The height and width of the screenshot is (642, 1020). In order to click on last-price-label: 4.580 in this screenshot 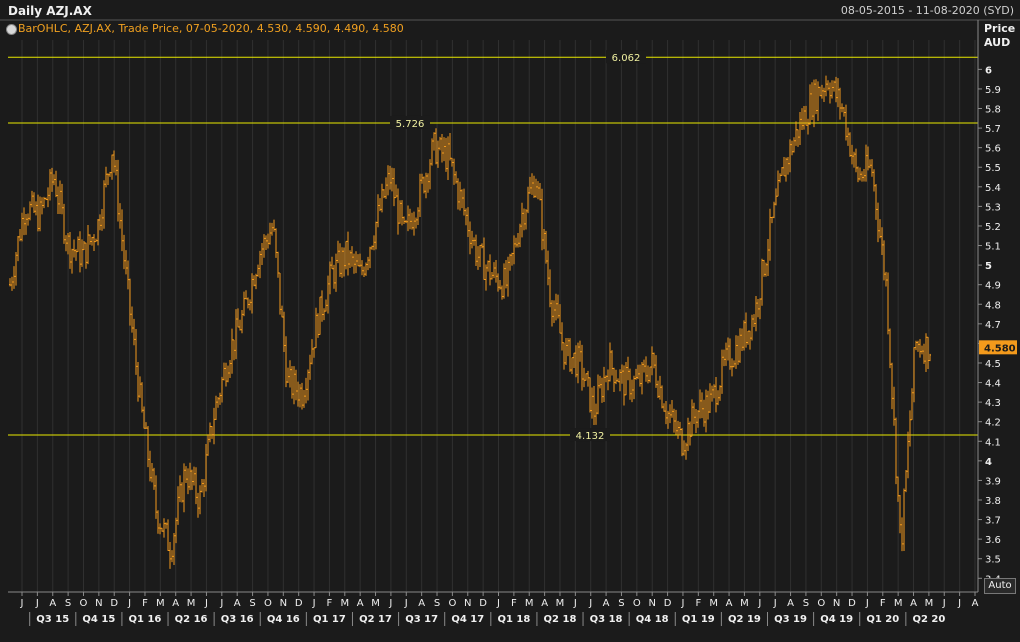, I will do `click(1000, 348)`.